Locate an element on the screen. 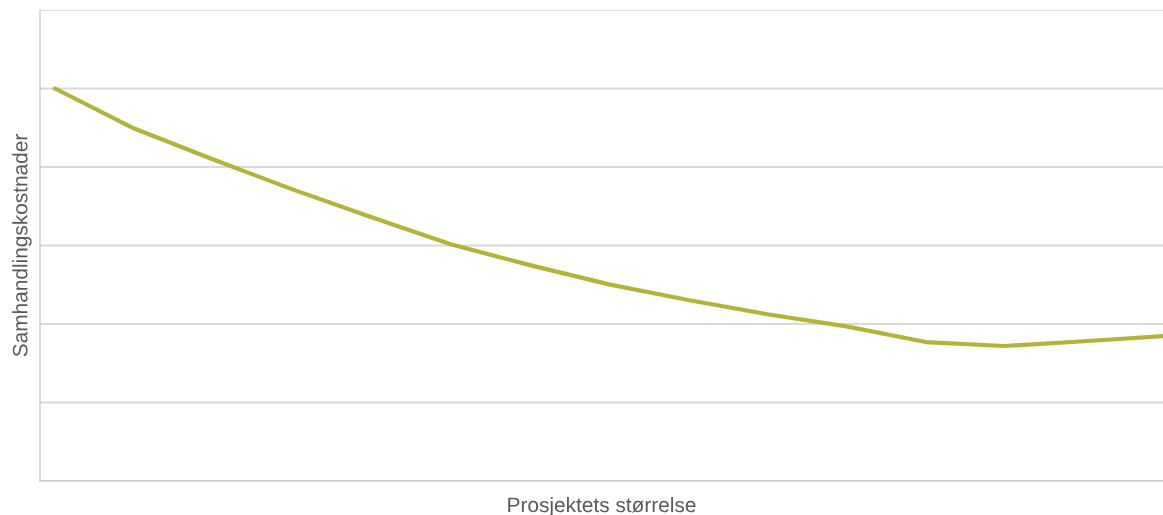  y-axis-title: Samhandlingskostnader is located at coordinates (22, 245).